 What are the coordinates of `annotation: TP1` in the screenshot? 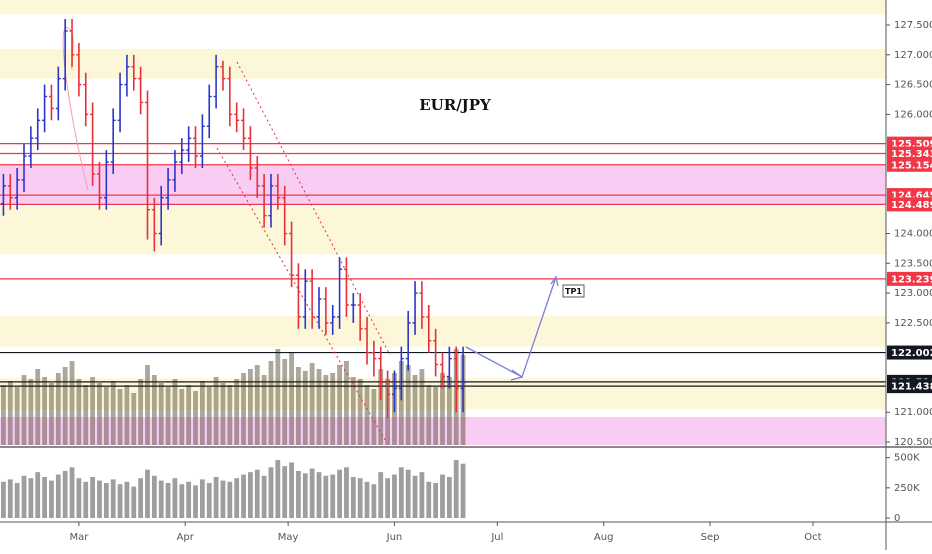 It's located at (573, 291).